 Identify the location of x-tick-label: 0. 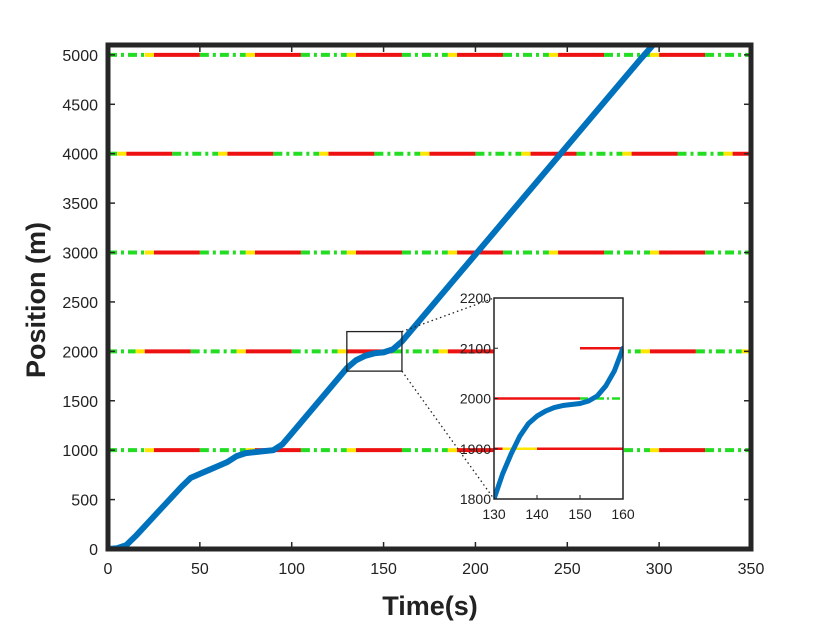
(108, 569).